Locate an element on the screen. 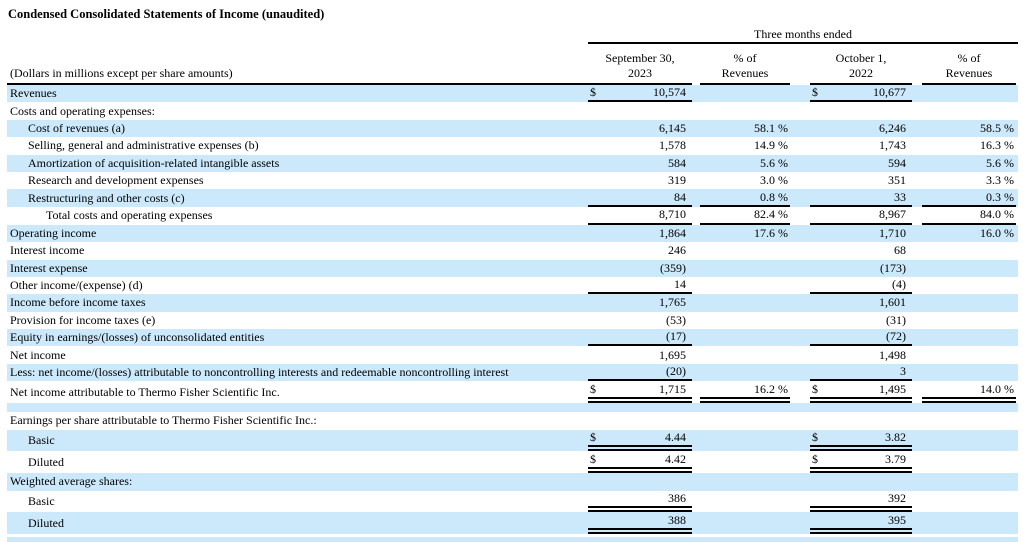 The image size is (1035, 542). value-cell-2023: 388 is located at coordinates (640, 523).